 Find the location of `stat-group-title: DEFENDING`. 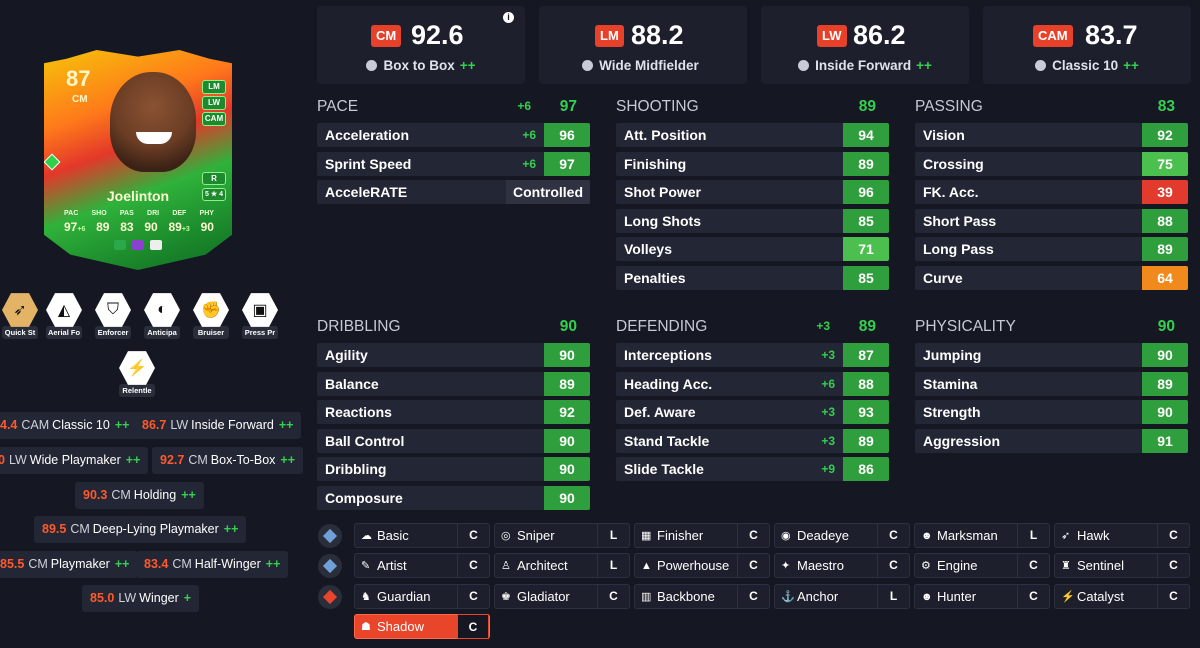

stat-group-title: DEFENDING is located at coordinates (662, 326).